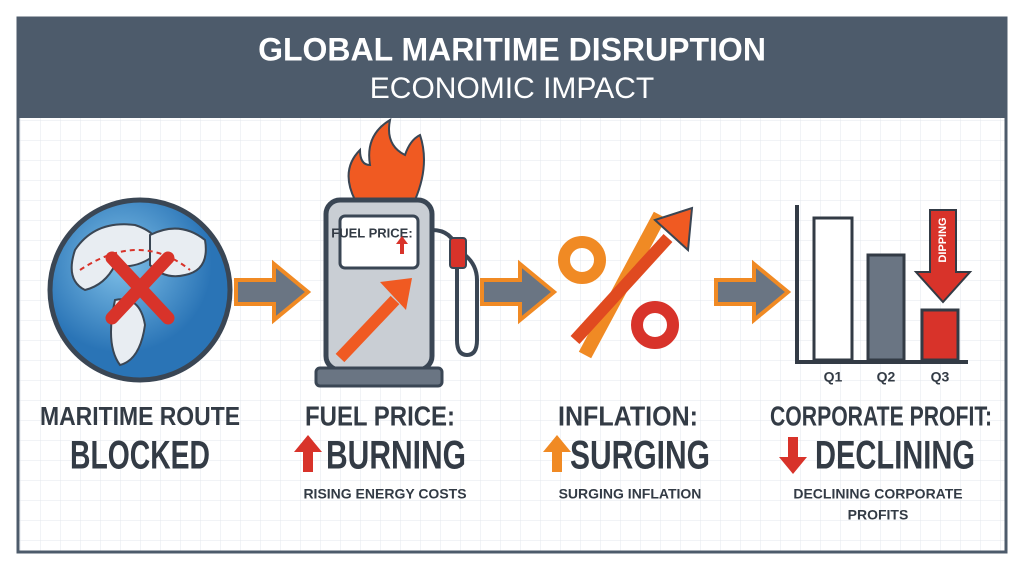  What do you see at coordinates (512, 49) in the screenshot?
I see `title: GLOBAL MARITIME DISRUPTION` at bounding box center [512, 49].